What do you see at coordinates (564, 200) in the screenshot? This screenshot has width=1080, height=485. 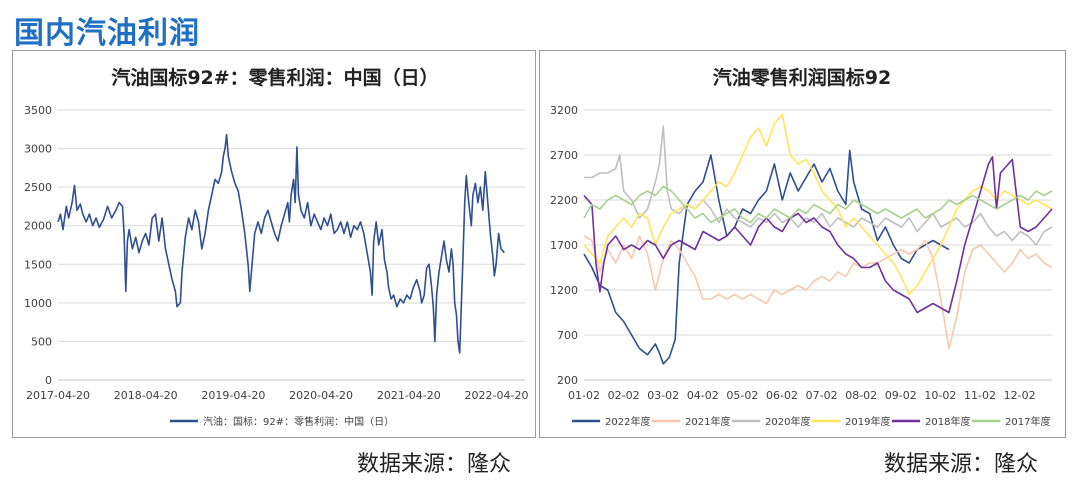 I see `y-tick-label: 2200` at bounding box center [564, 200].